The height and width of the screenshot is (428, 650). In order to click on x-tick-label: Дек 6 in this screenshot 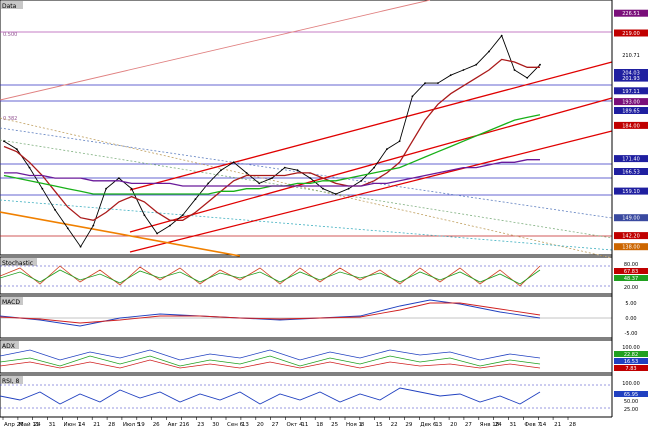, I will do `click(428, 425)`.